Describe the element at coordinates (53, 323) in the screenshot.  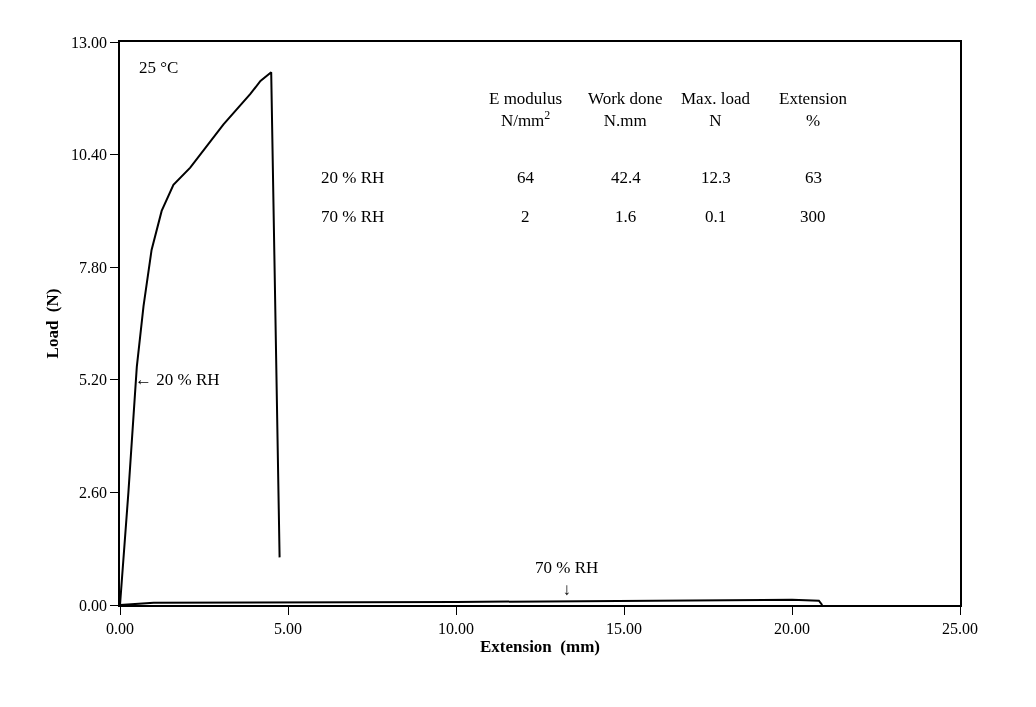
I see `y-axis-title: Load (N)` at that location.